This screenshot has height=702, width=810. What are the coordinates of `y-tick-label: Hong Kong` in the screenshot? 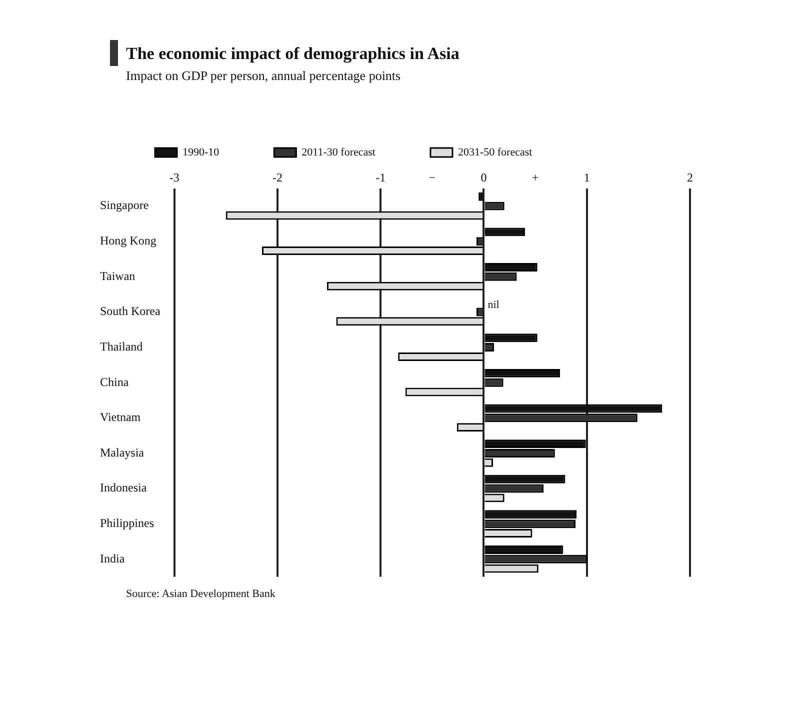 It's located at (128, 241).